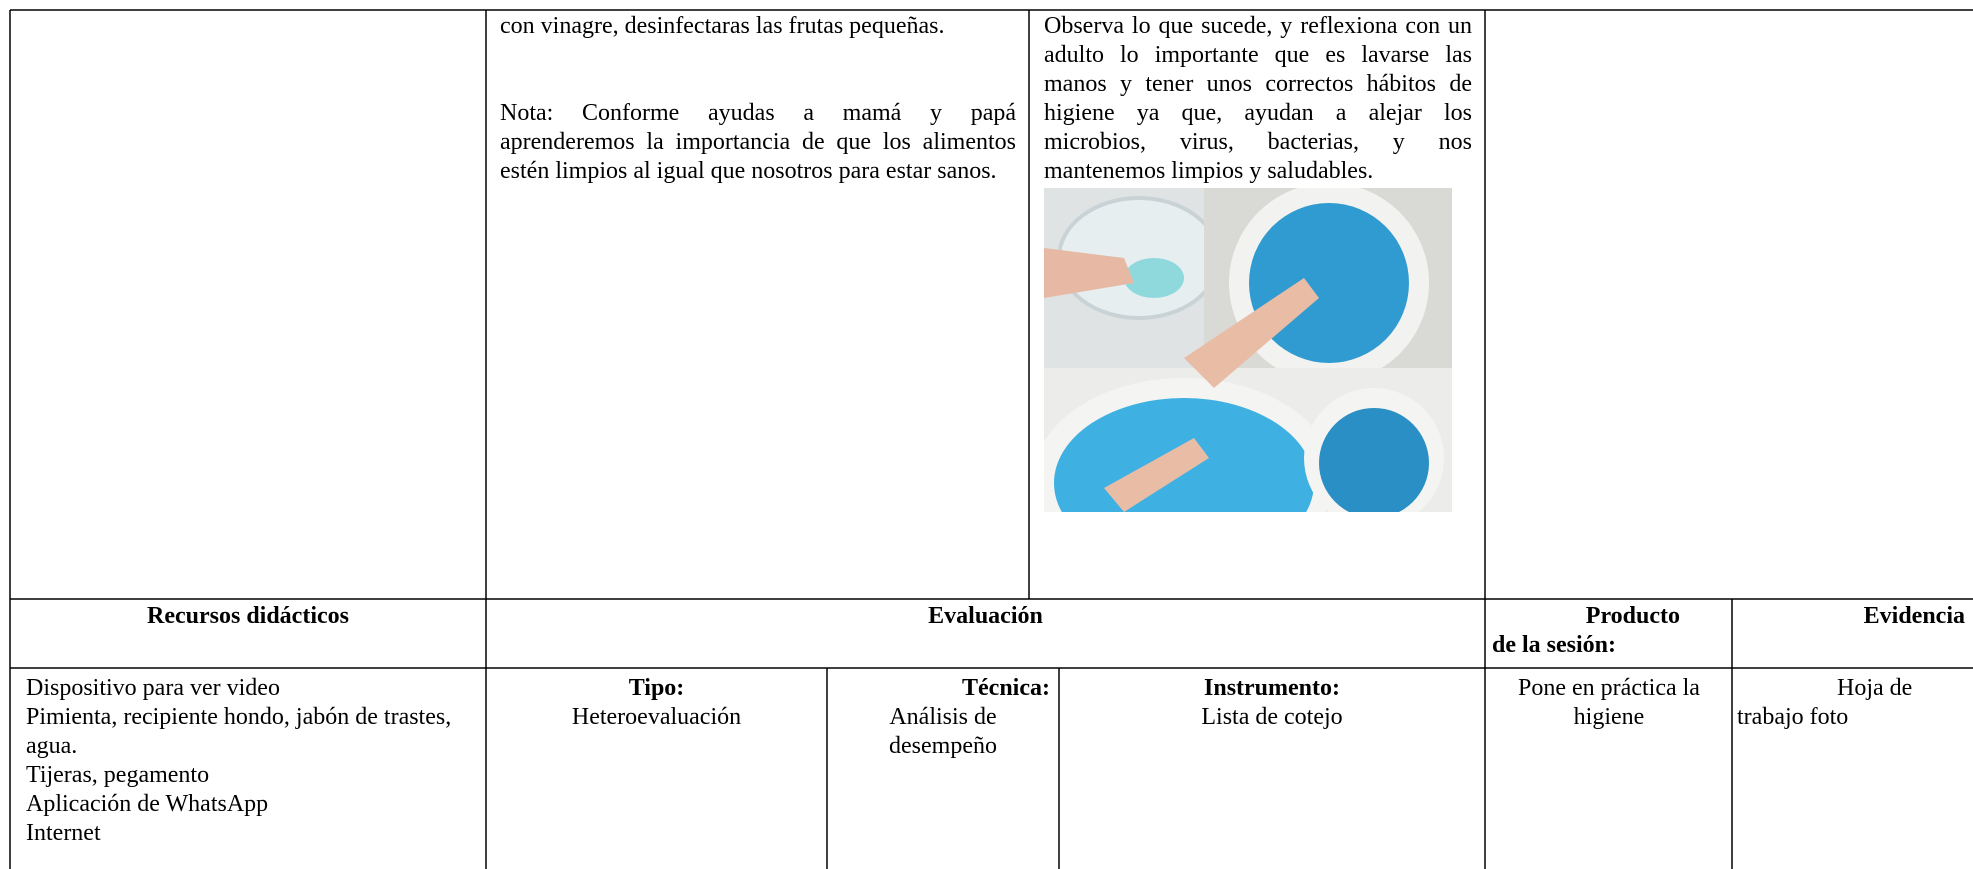 The image size is (1973, 869). What do you see at coordinates (985, 616) in the screenshot?
I see `header-evaluacion: Evaluación` at bounding box center [985, 616].